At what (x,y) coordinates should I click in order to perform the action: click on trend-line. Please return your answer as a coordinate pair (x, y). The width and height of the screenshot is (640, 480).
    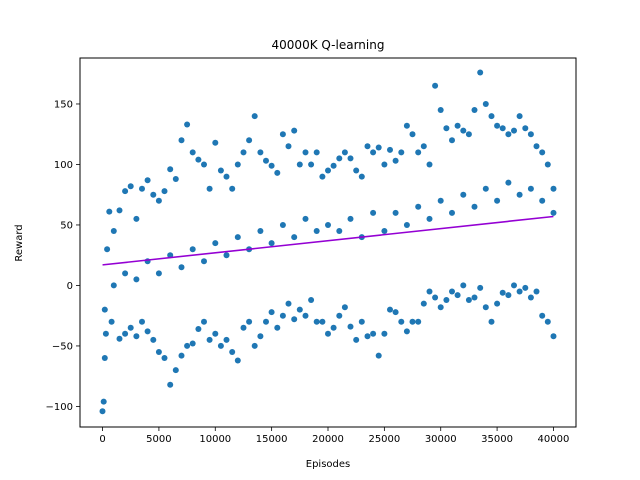
    Looking at the image, I should click on (328, 240).